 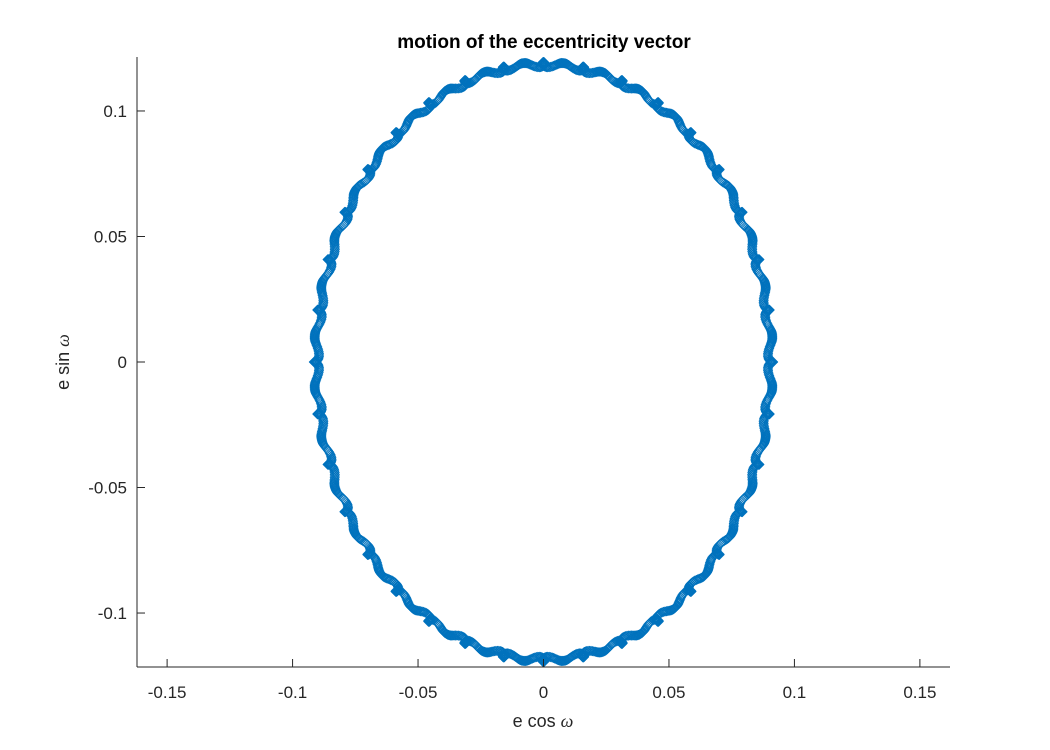 What do you see at coordinates (668, 692) in the screenshot?
I see `x-tick-label: 0.05` at bounding box center [668, 692].